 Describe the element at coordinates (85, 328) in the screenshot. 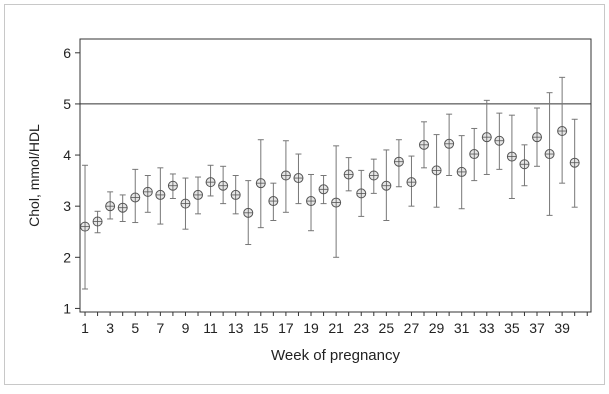

I see `x-tick-label: 1` at that location.